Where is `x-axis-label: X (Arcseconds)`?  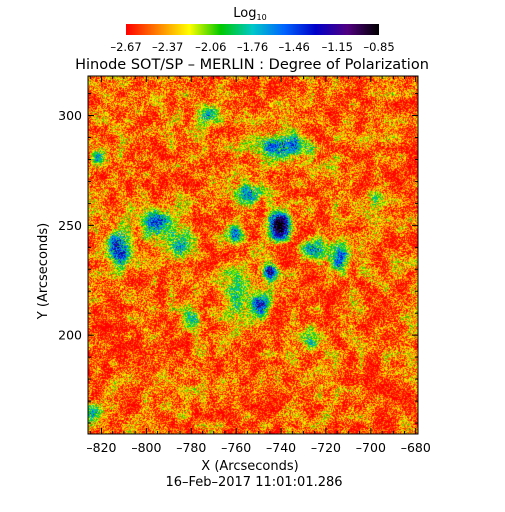 x-axis-label: X (Arcseconds) is located at coordinates (249, 466).